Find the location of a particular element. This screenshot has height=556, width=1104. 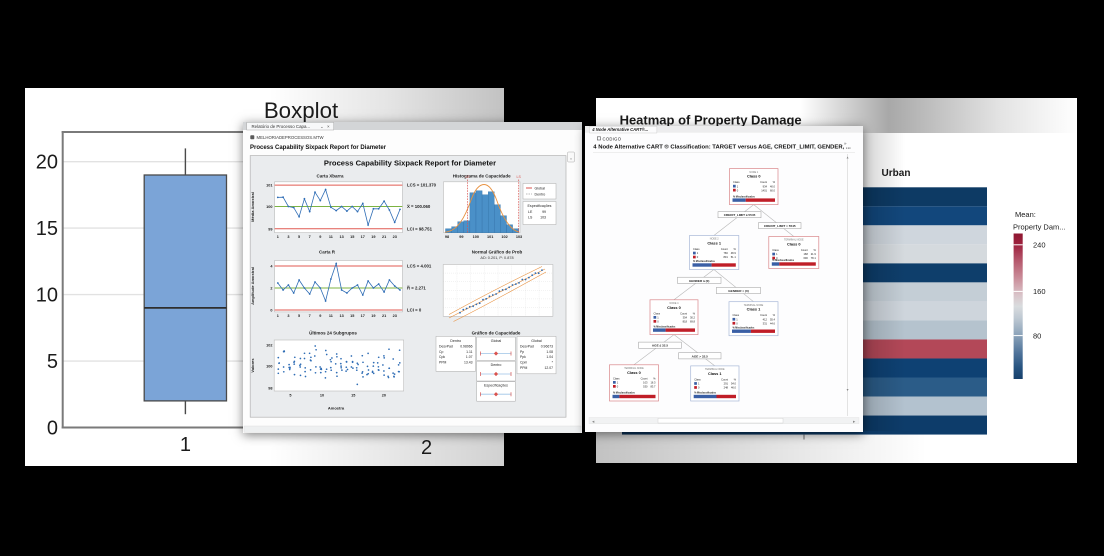

svg-text: 55.4 is located at coordinates (773, 319).